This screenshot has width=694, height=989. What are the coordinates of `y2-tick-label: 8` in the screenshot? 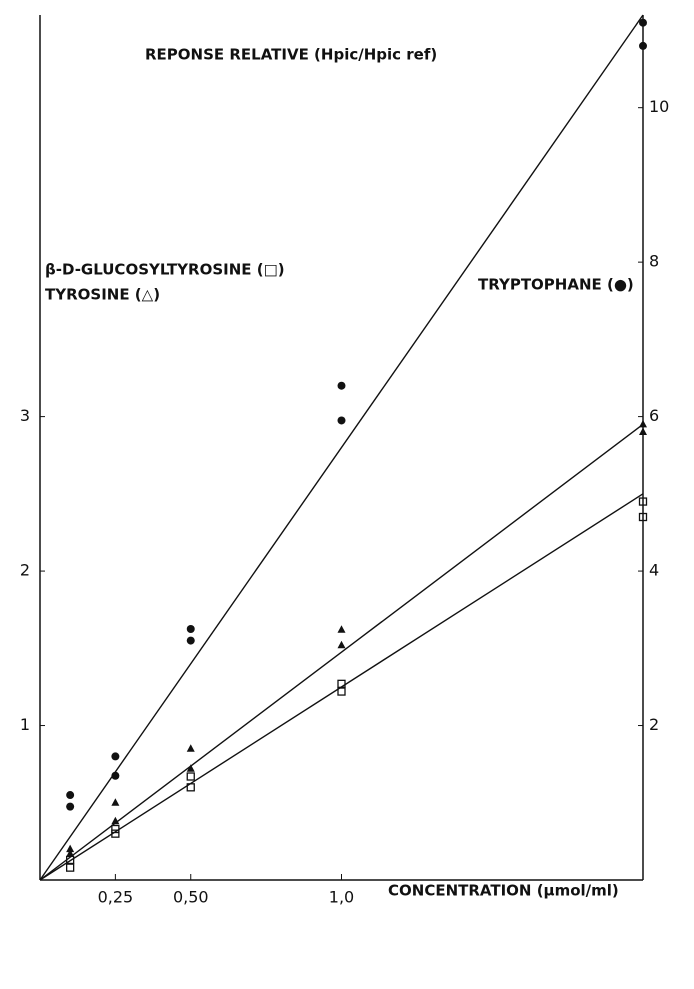 It's located at (654, 261).